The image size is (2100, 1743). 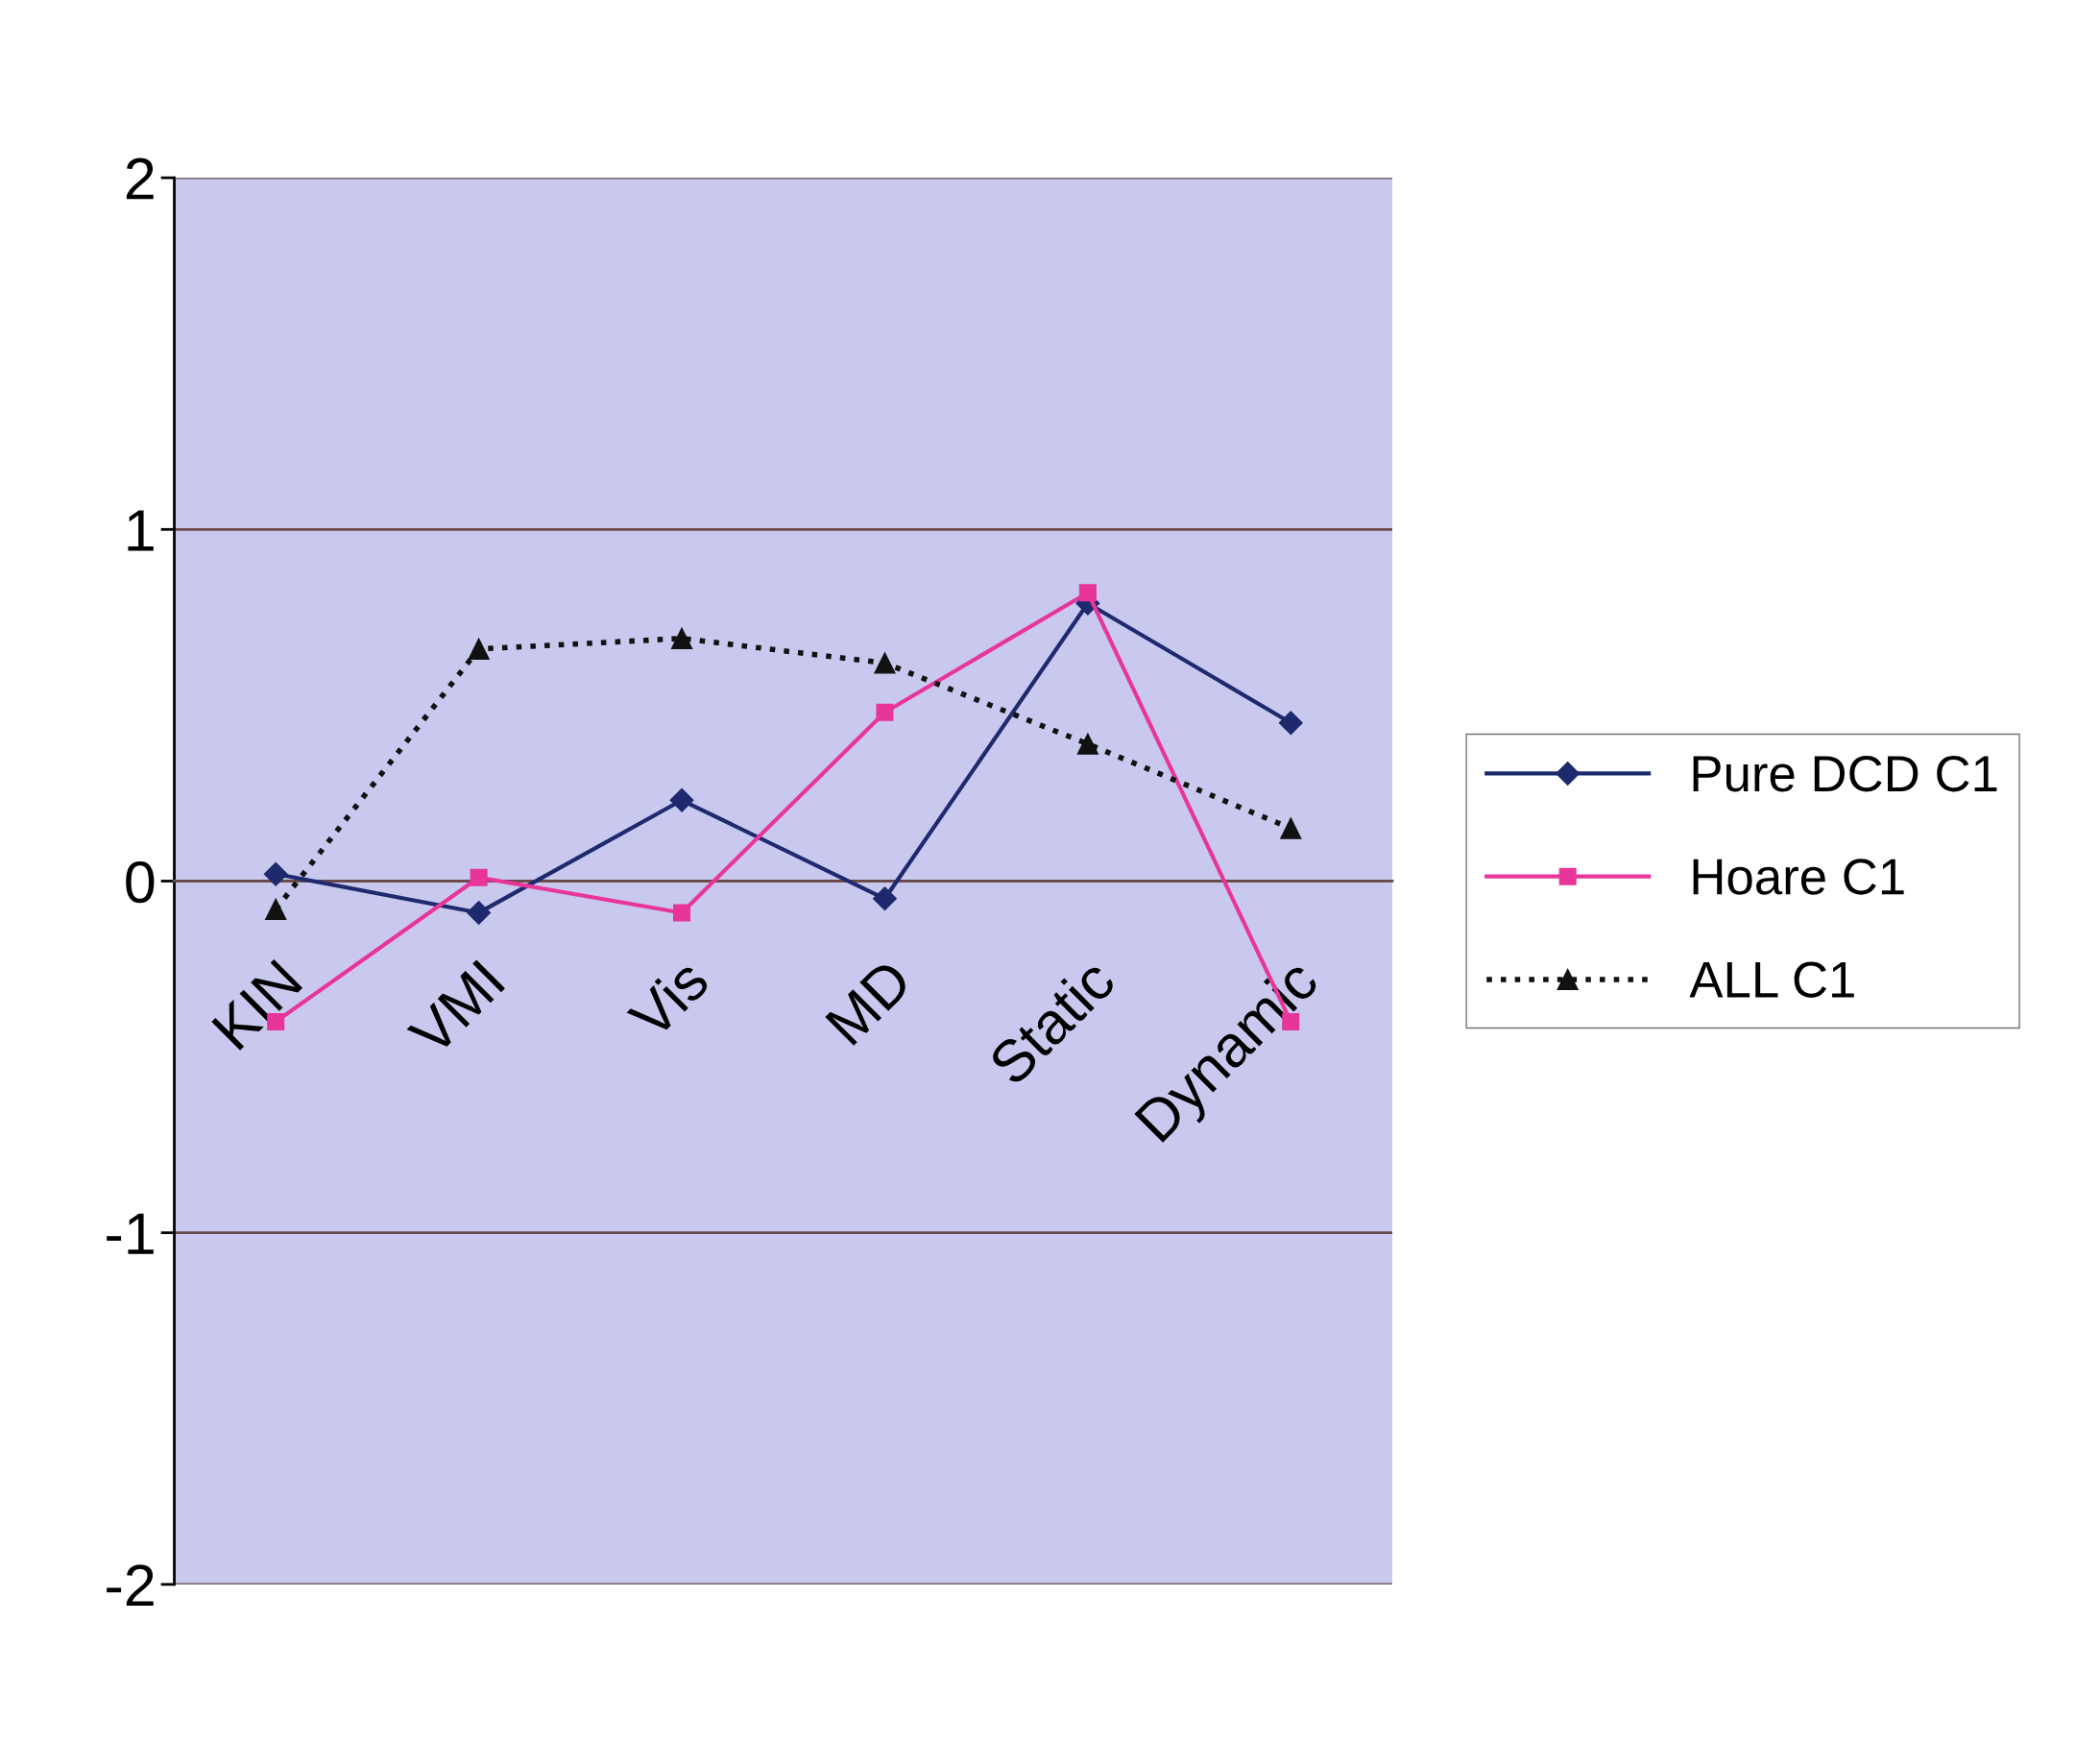 What do you see at coordinates (257, 1004) in the screenshot?
I see `x-tick-label: KIN` at bounding box center [257, 1004].